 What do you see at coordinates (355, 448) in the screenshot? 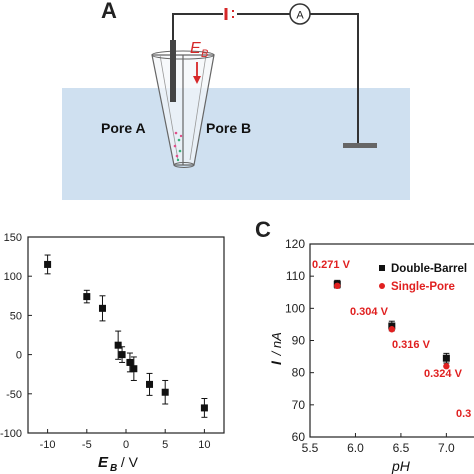
I see `panel-c-xtick-label: 6.0` at bounding box center [355, 448].